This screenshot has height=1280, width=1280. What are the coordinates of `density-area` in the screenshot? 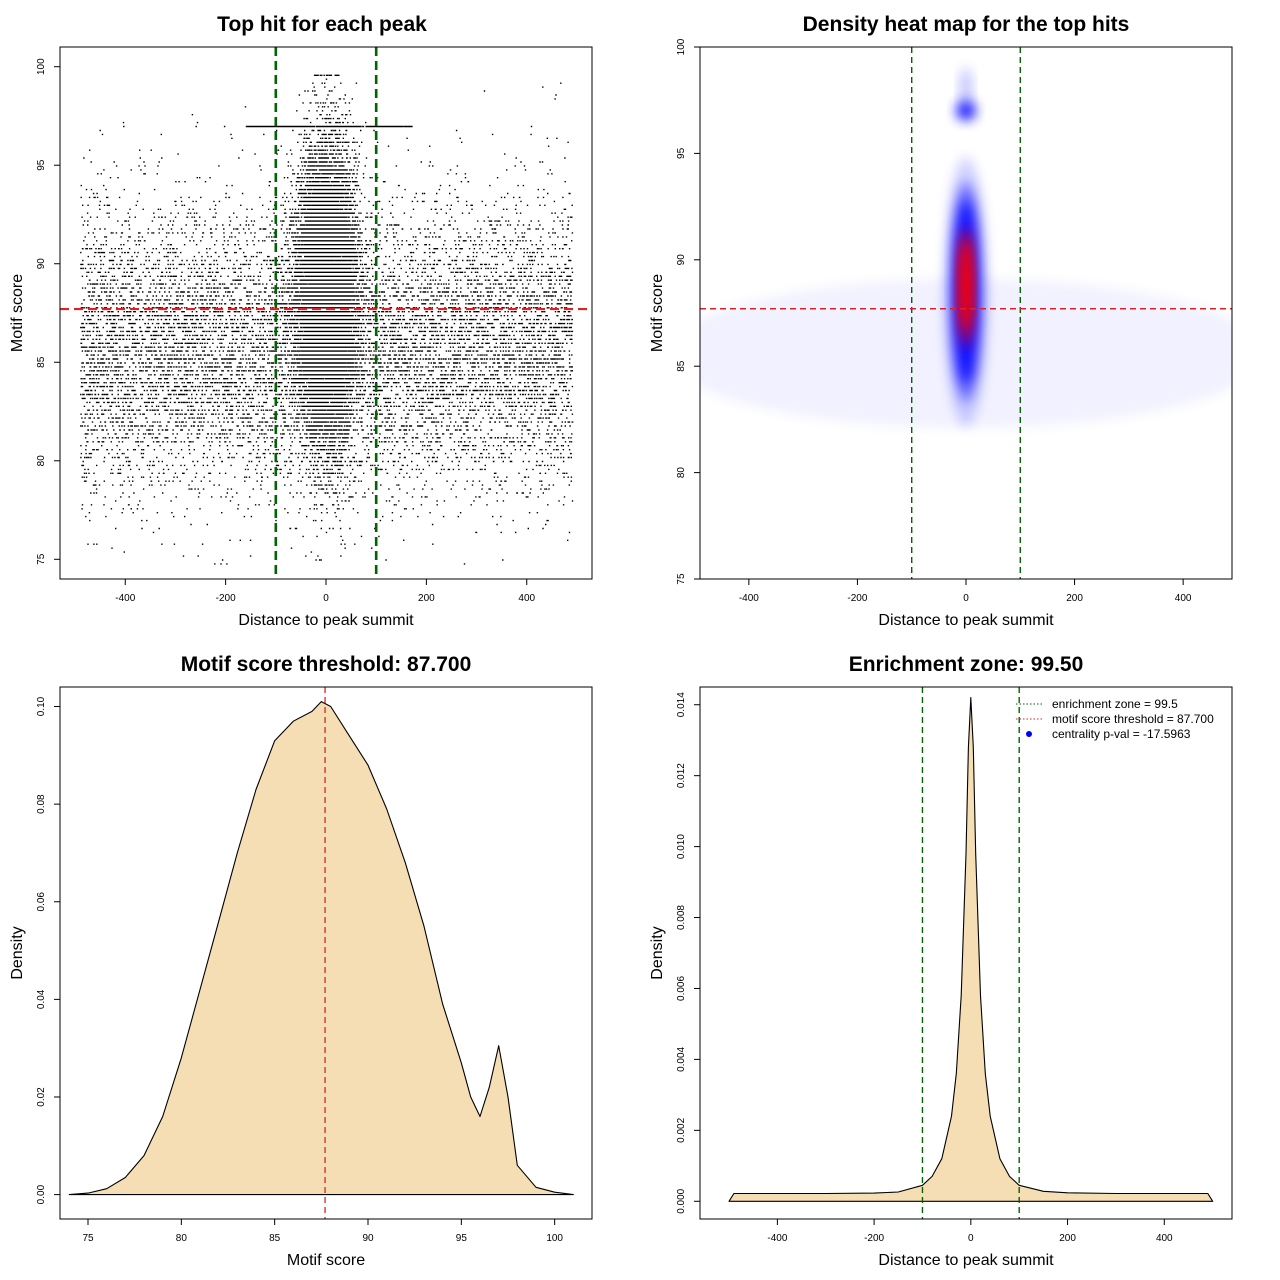 It's located at (971, 949).